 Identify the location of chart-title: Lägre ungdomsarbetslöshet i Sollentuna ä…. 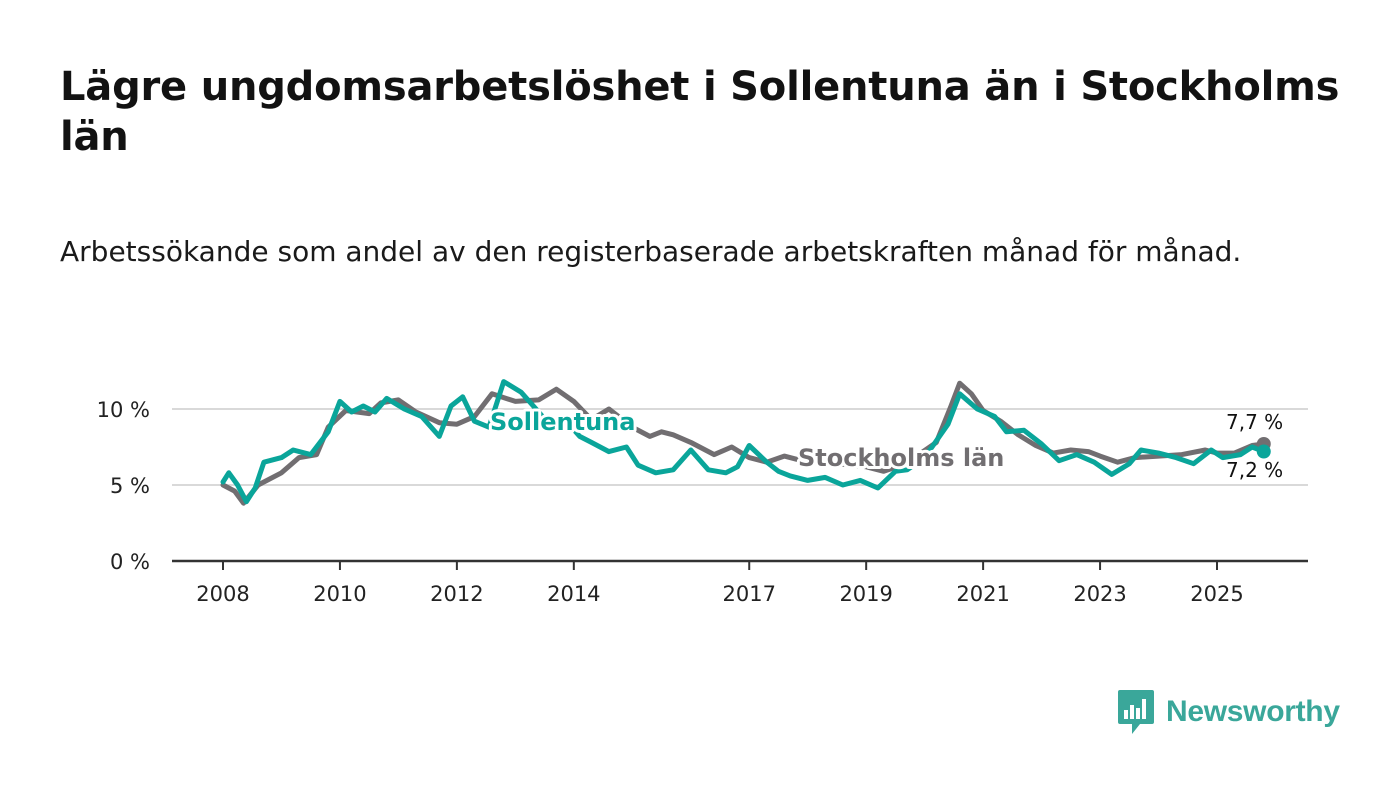
(700, 112).